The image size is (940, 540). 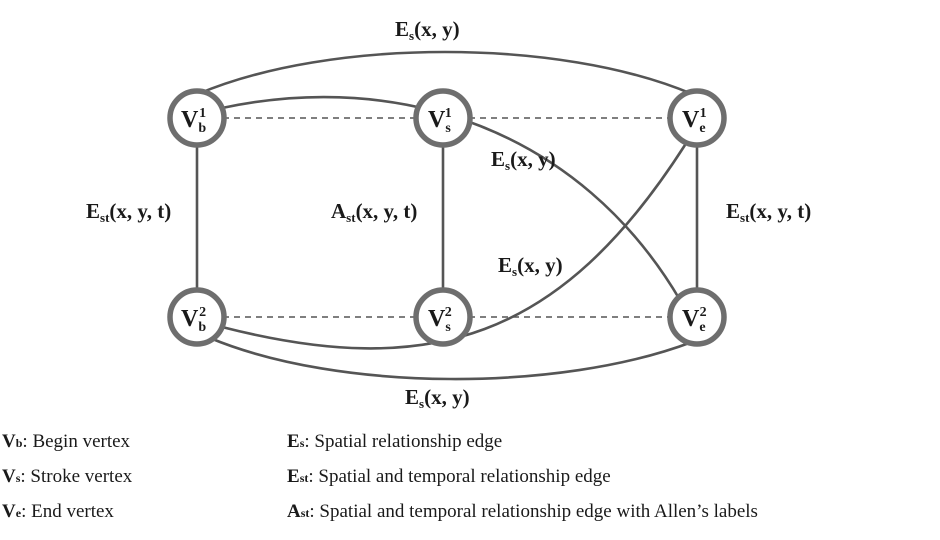 I want to click on node-ve2-label: Ve2, so click(x=694, y=320).